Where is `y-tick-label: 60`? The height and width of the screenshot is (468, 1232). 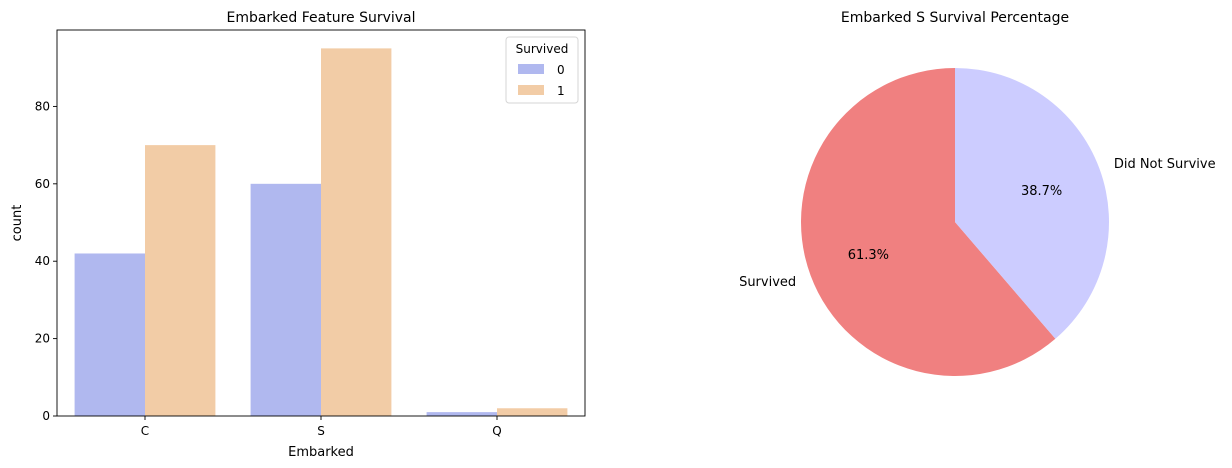 y-tick-label: 60 is located at coordinates (42, 184).